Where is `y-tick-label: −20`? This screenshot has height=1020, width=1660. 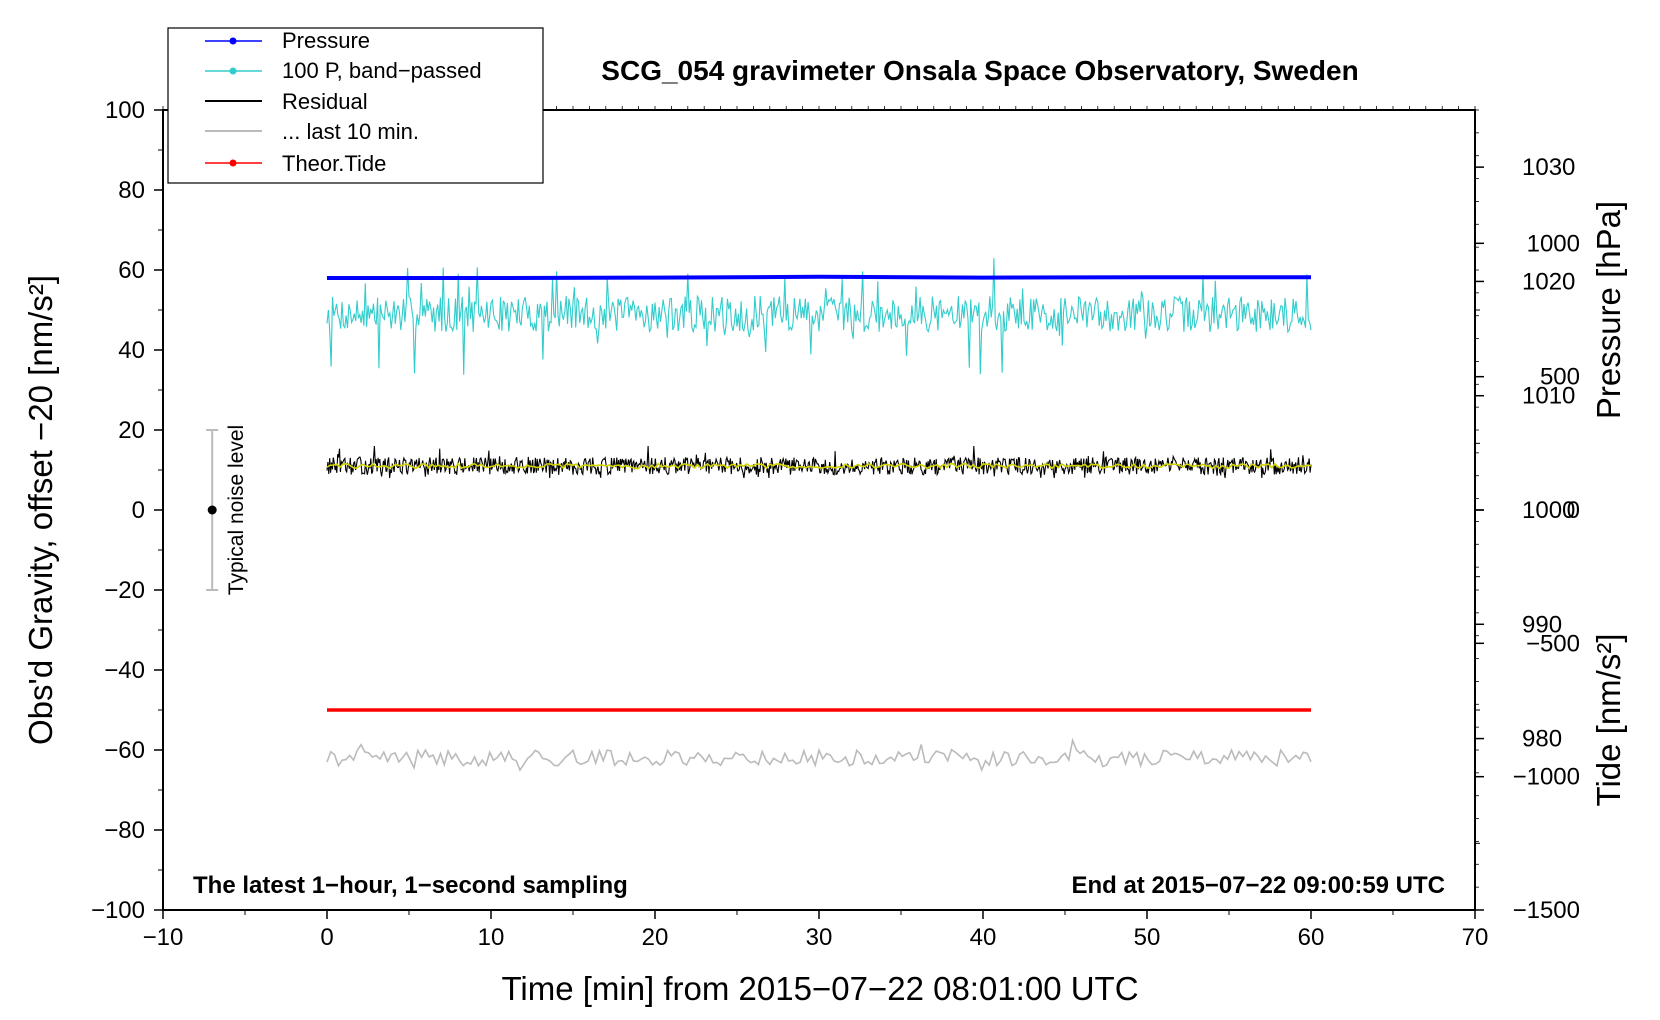
y-tick-label: −20 is located at coordinates (124, 590).